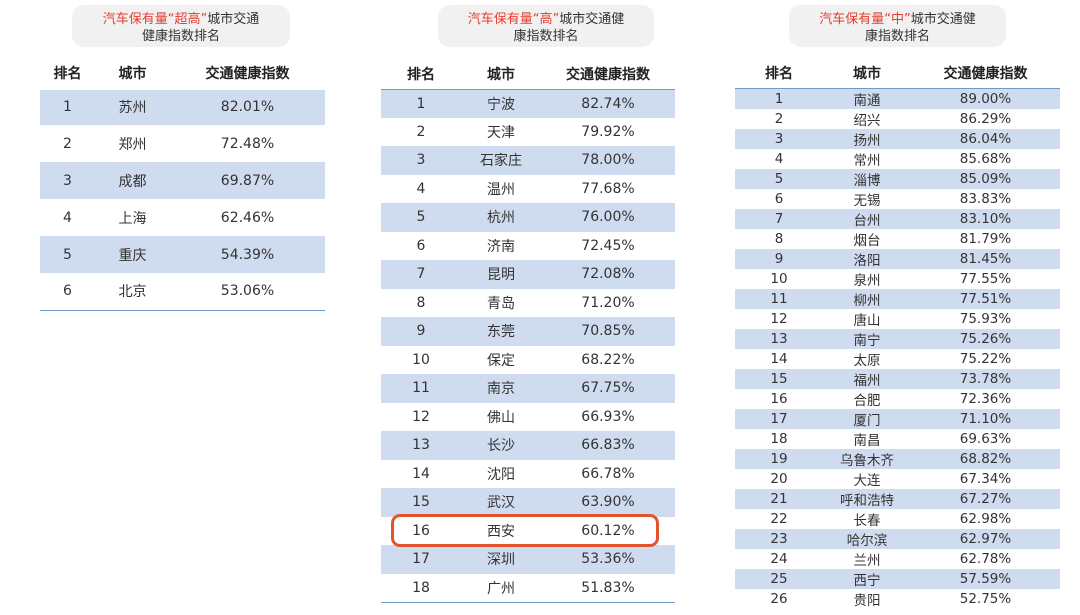  Describe the element at coordinates (608, 302) in the screenshot. I see `index-cell: 71.20%` at that location.